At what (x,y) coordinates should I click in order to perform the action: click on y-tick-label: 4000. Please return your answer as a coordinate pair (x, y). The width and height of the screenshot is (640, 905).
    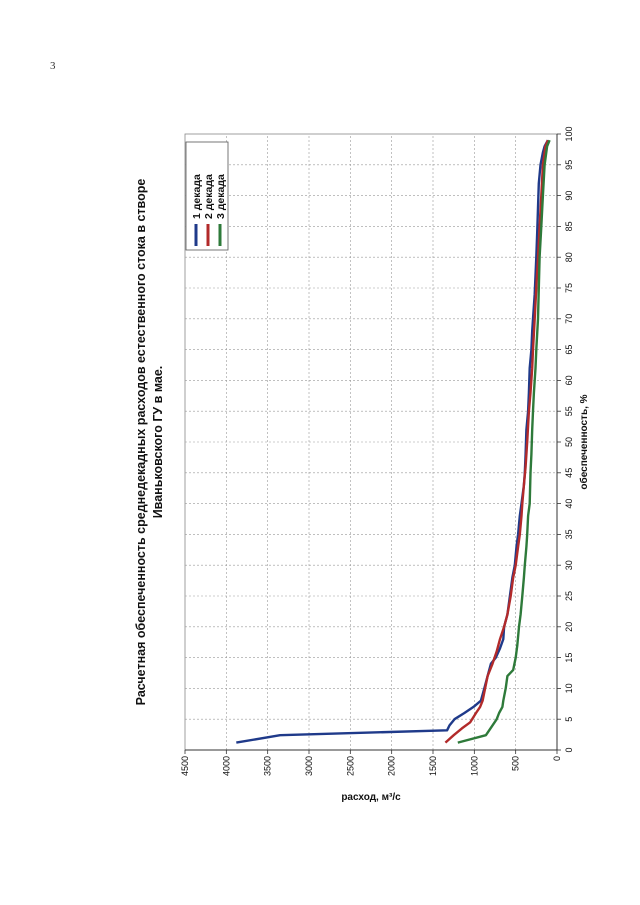
    Looking at the image, I should click on (226, 766).